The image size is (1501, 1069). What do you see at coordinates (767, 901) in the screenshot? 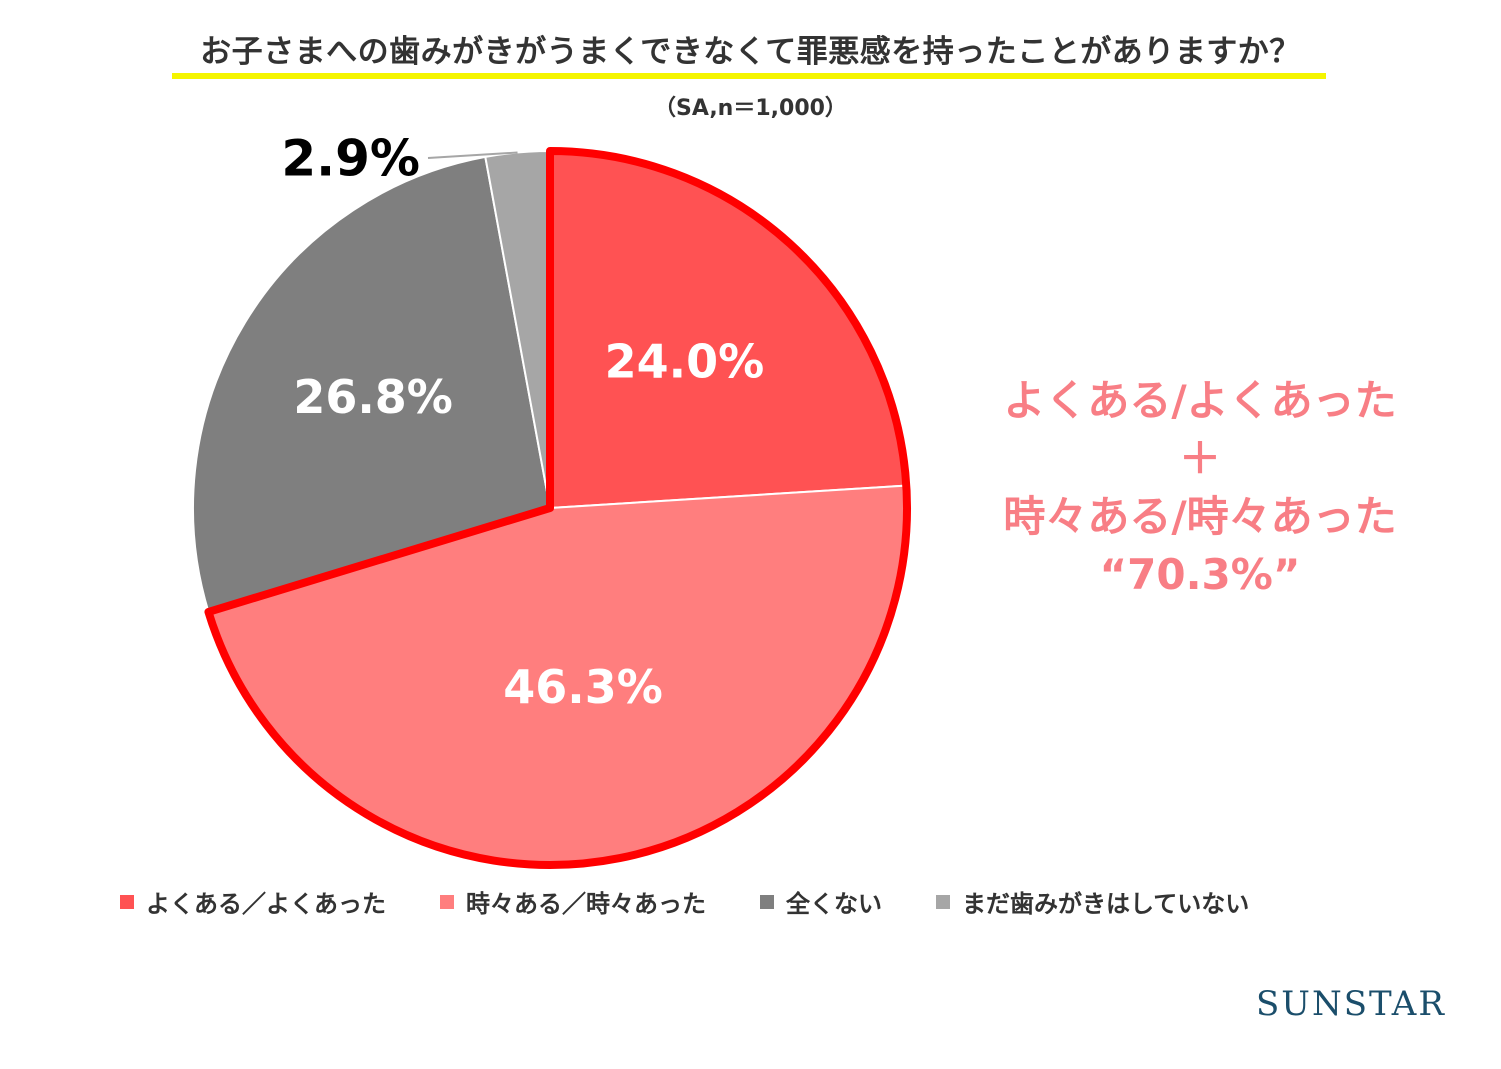
I see `legend-swatch-never` at bounding box center [767, 901].